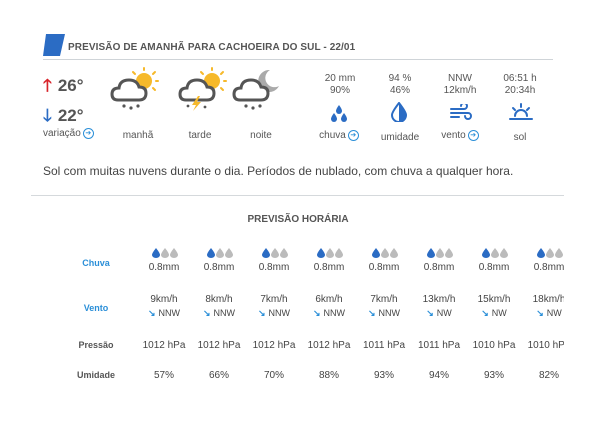 This screenshot has width=600, height=426. What do you see at coordinates (163, 375) in the screenshot?
I see `hour-humidity: 57%` at bounding box center [163, 375].